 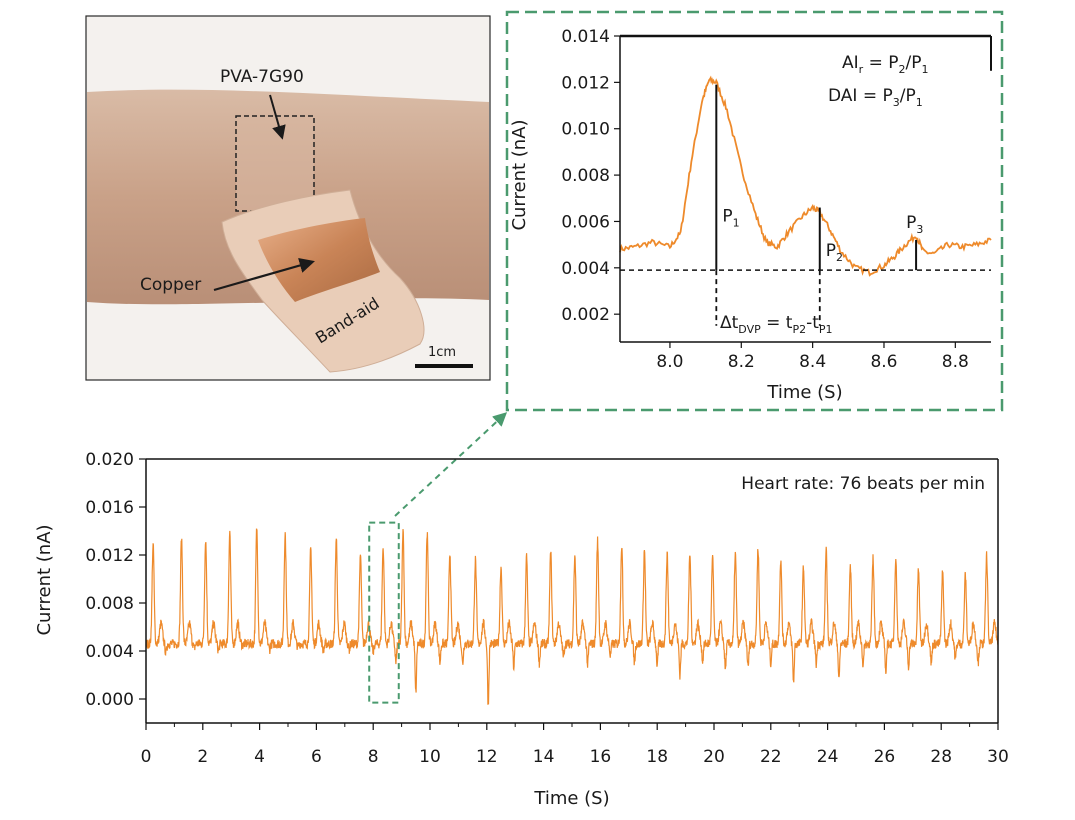 What do you see at coordinates (585, 83) in the screenshot?
I see `inset-y-tick-label: 0.012` at bounding box center [585, 83].